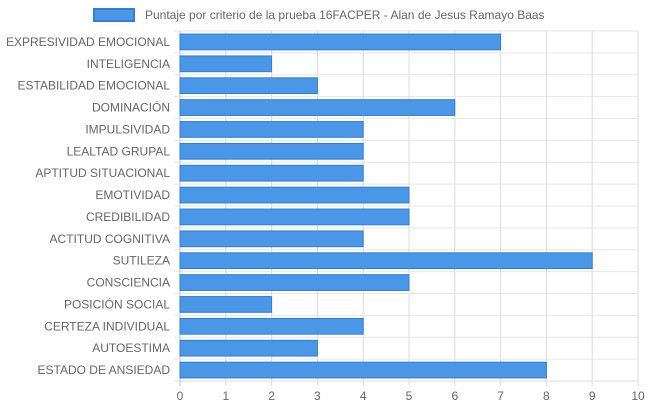 This screenshot has height=410, width=648. I want to click on category-label: APTITUD SITUACIONAL, so click(102, 173).